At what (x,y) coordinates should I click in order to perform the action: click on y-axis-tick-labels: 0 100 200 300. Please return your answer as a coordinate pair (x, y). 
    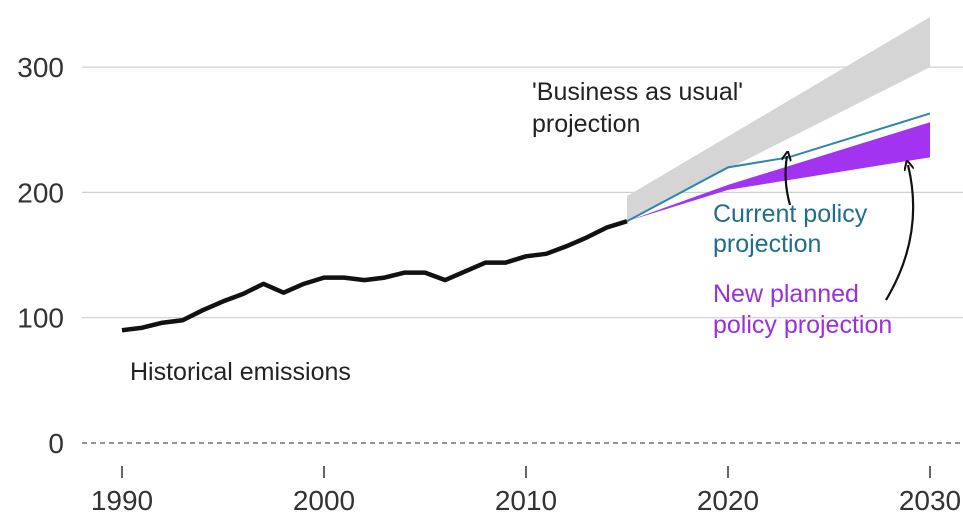
    Looking at the image, I should click on (40, 255).